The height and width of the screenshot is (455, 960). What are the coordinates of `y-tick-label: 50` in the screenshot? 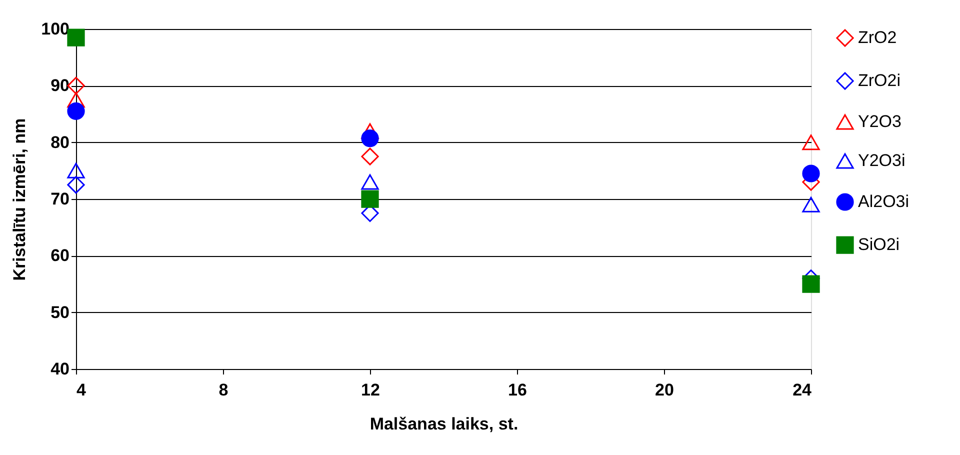 It's located at (60, 312).